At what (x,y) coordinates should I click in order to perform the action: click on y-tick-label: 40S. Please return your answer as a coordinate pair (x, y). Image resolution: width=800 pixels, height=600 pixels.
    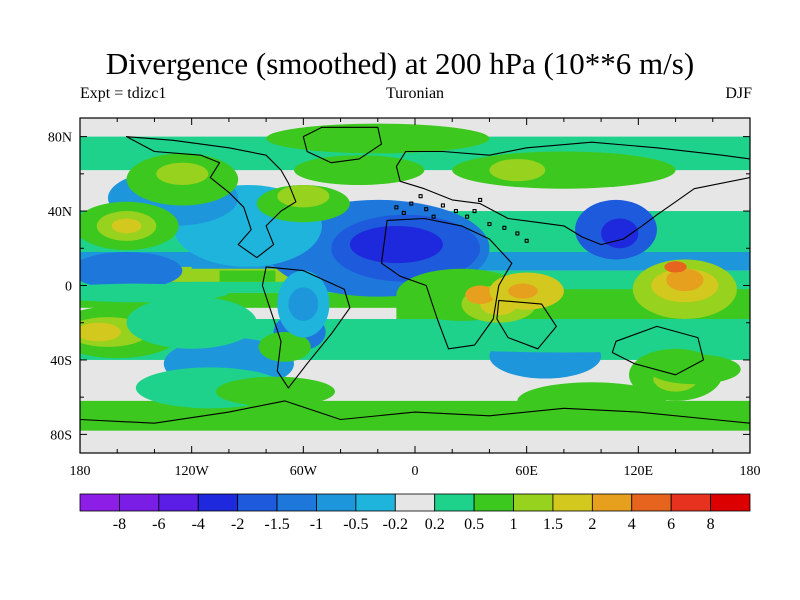
    Looking at the image, I should click on (61, 361).